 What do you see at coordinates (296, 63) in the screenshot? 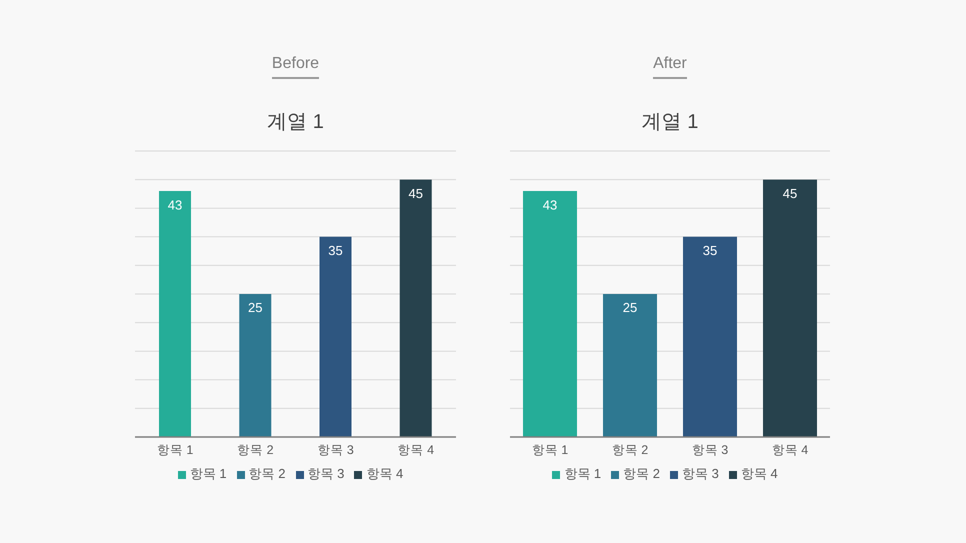
I see `chart-title: Before` at bounding box center [296, 63].